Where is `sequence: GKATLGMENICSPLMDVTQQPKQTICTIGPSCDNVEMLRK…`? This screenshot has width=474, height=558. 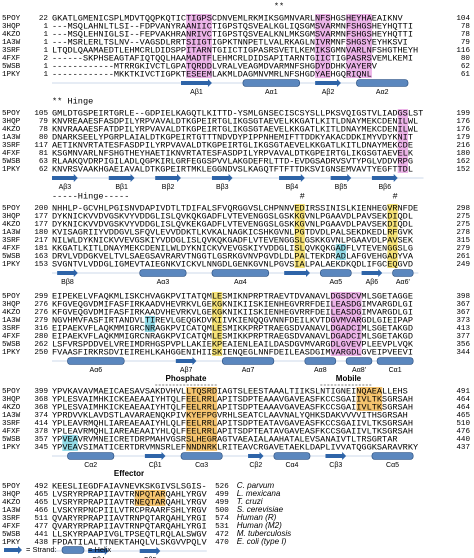
sequence: GKATLGMENICSPLMDVTQQPKQTICTIGPSCDNVEMLRK… is located at coordinates (228, 18).